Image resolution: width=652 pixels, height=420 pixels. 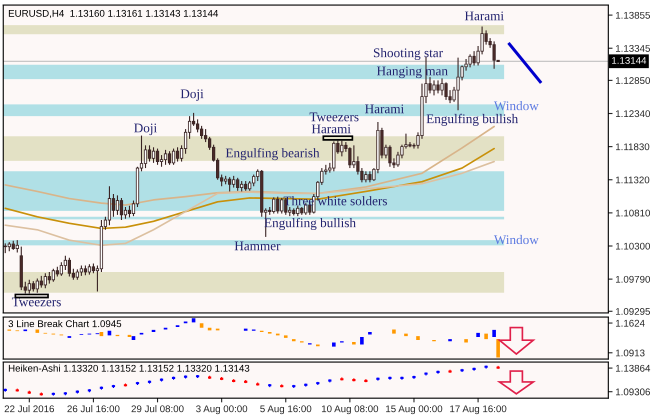 I want to click on y-tick-label: 1.09790, so click(x=633, y=279).